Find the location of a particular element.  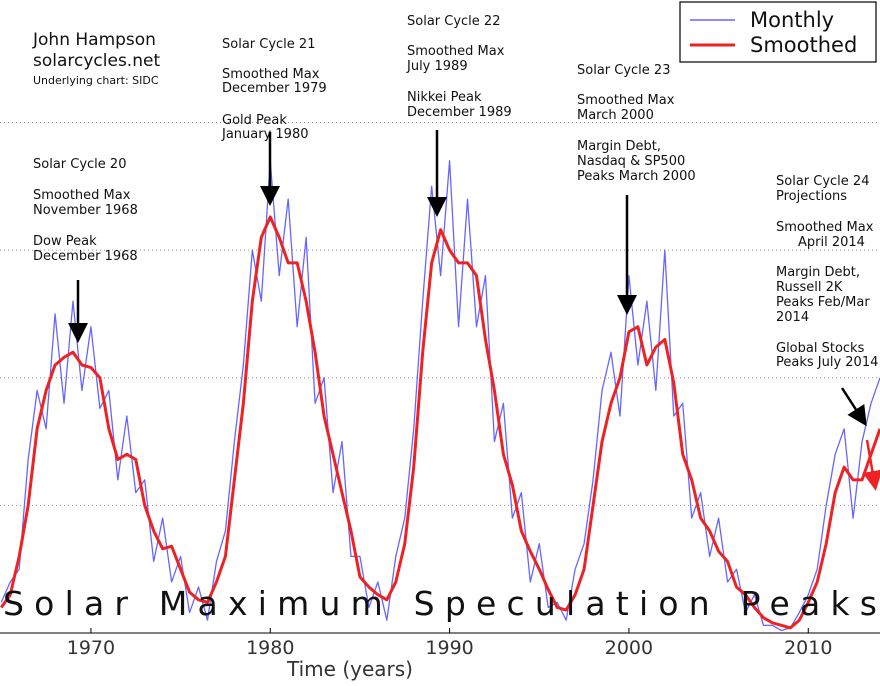

x-tick-label: 2010 is located at coordinates (808, 648).